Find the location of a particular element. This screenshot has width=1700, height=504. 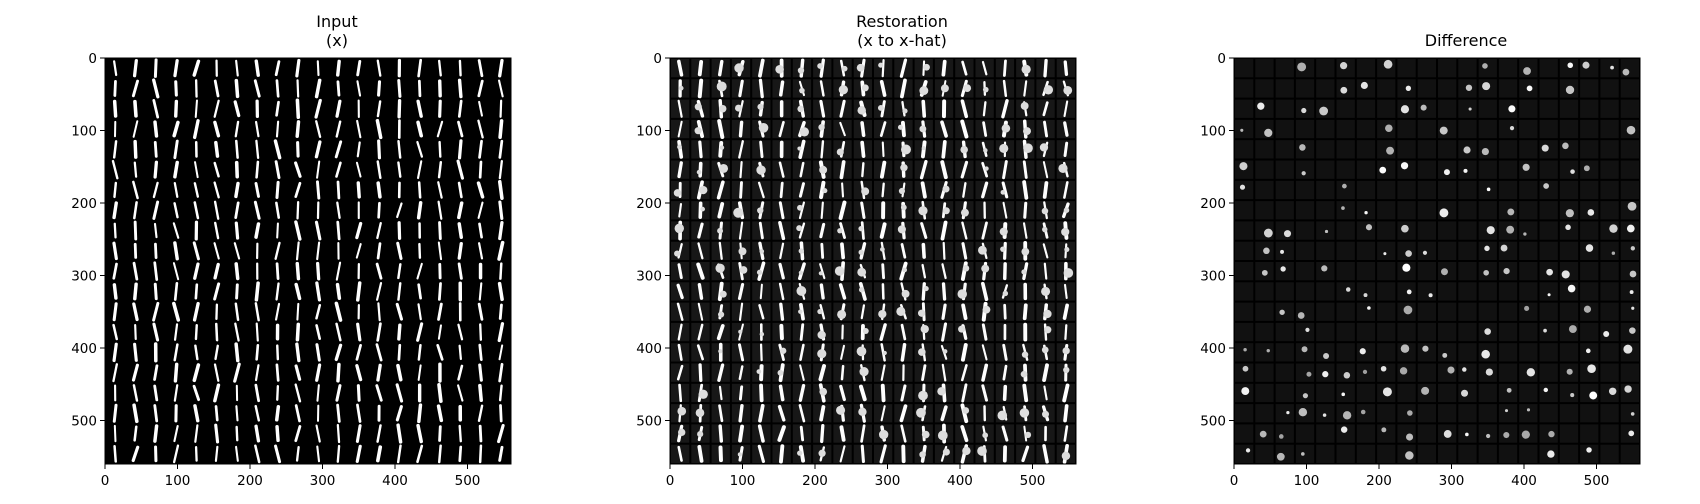

panel-title-difference: Difference is located at coordinates (1465, 40).